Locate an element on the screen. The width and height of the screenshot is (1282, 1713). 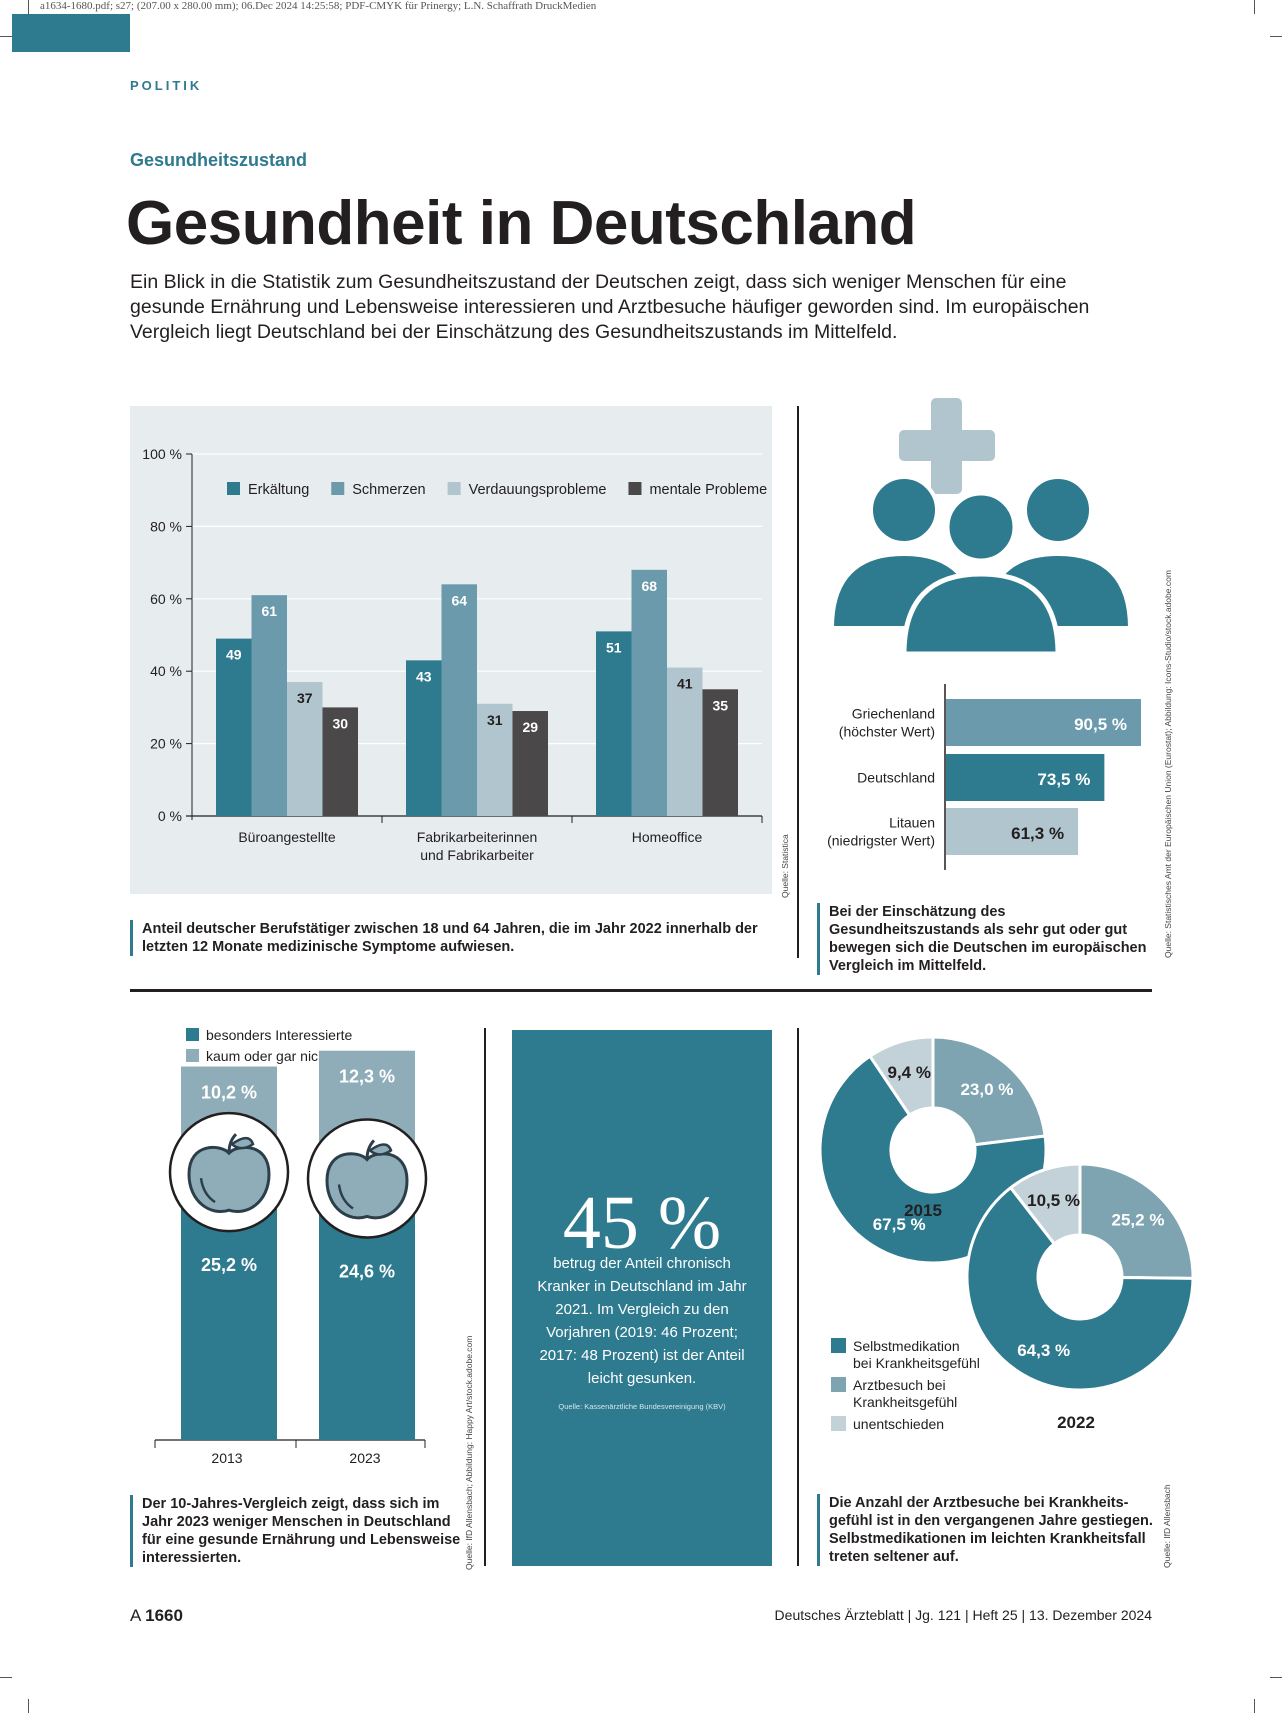
page-prefix: A is located at coordinates (135, 1615).